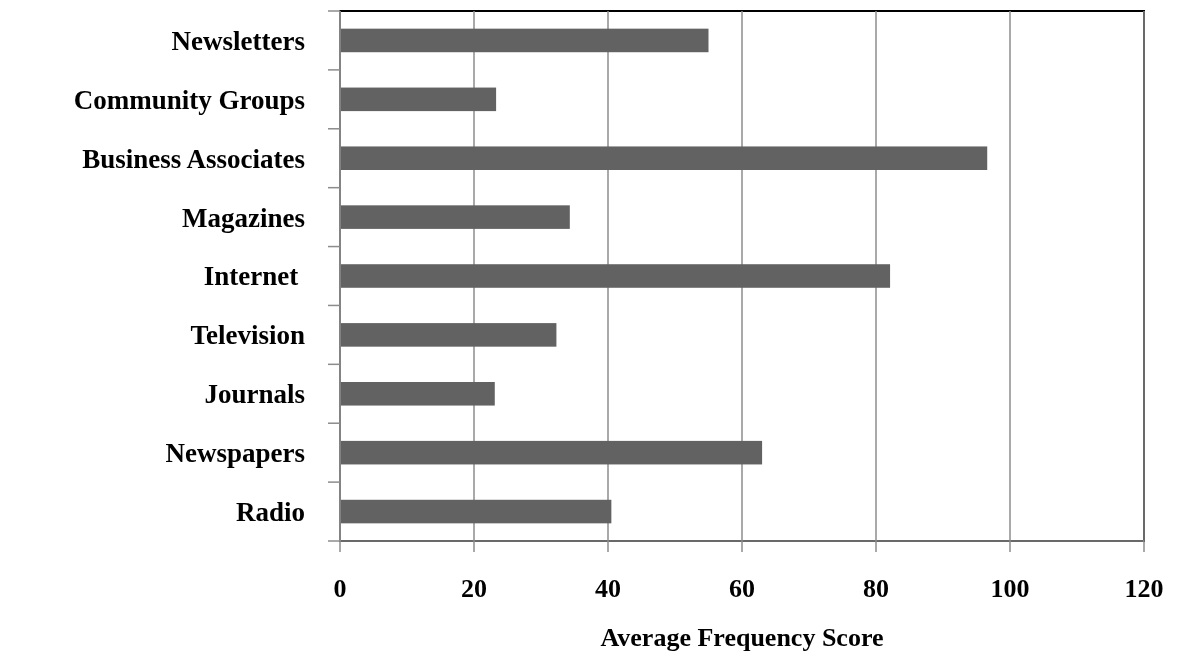 This screenshot has height=659, width=1179. Describe the element at coordinates (189, 99) in the screenshot. I see `y-tick-label: Community Groups` at that location.